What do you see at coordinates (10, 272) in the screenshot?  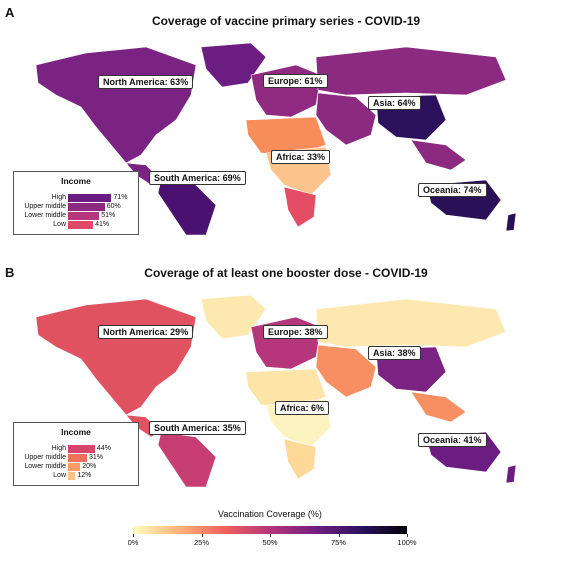 I see `panel-b-letter: B` at bounding box center [10, 272].